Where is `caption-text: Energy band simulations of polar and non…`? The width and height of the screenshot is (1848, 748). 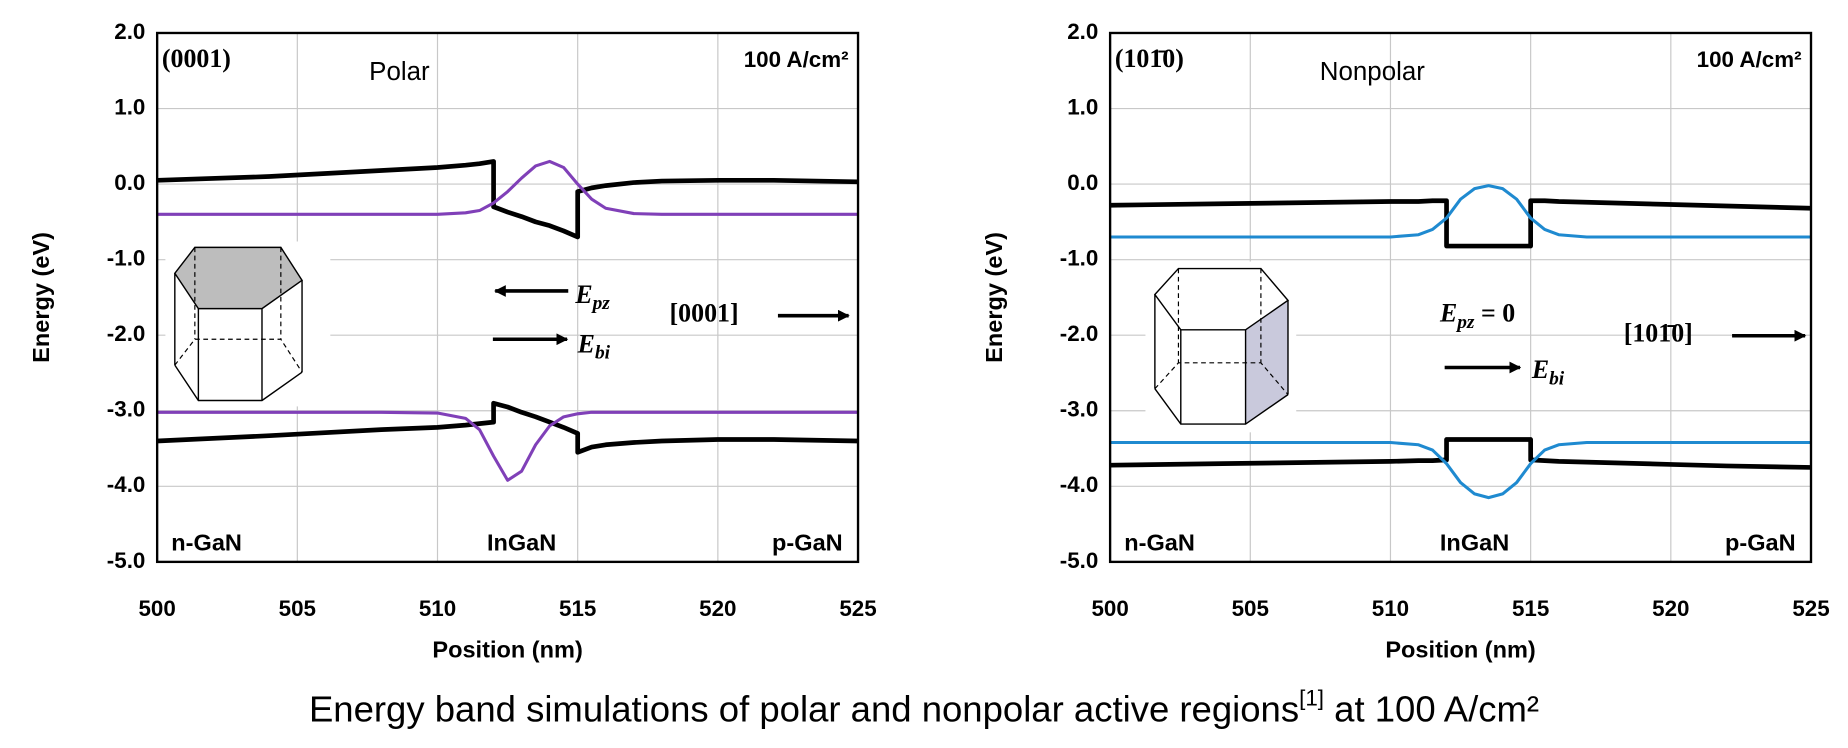 caption-text: Energy band simulations of polar and non… is located at coordinates (804, 708).